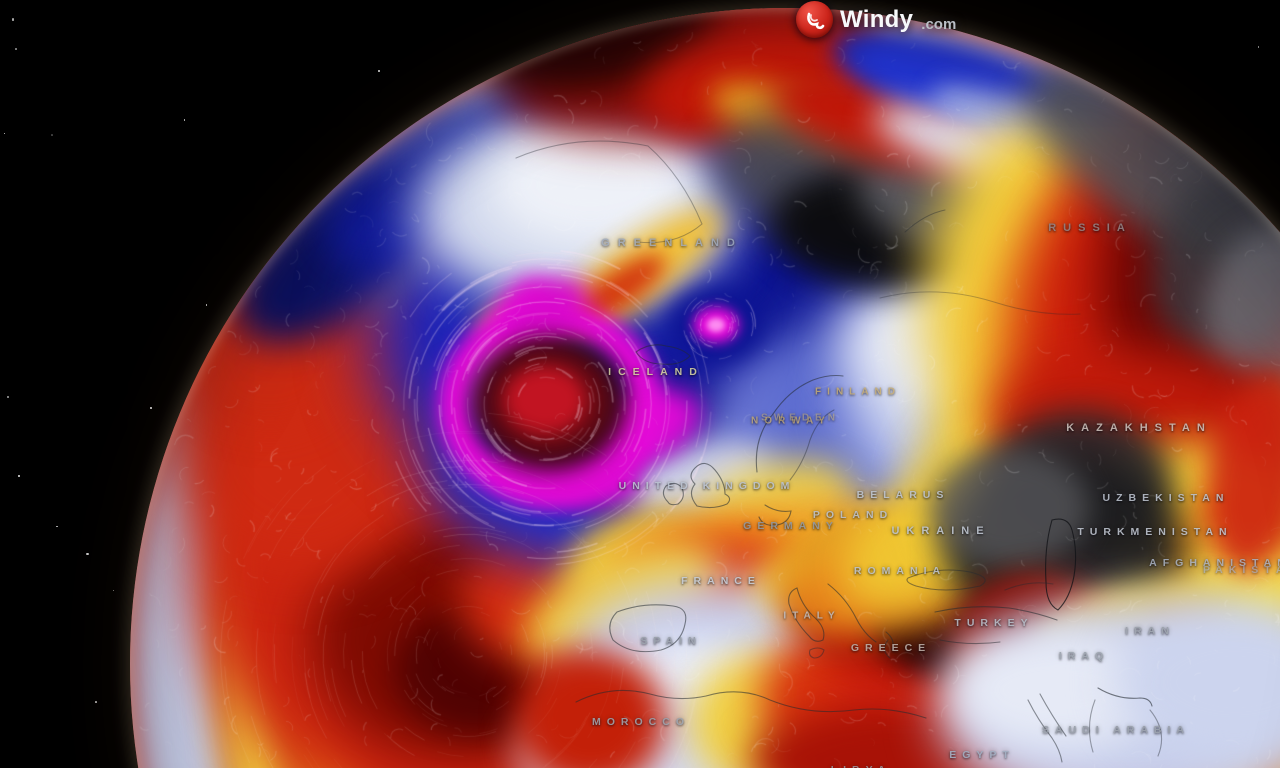 The height and width of the screenshot is (768, 1280). What do you see at coordinates (814, 19) in the screenshot?
I see `windy-logo-icon` at bounding box center [814, 19].